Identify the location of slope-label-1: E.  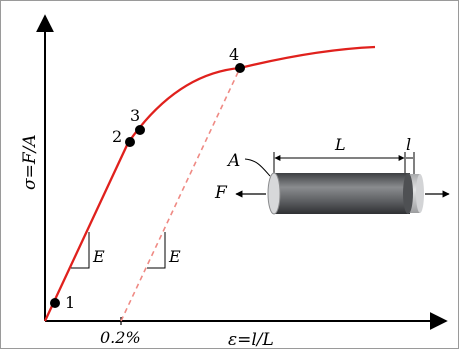
(98, 256).